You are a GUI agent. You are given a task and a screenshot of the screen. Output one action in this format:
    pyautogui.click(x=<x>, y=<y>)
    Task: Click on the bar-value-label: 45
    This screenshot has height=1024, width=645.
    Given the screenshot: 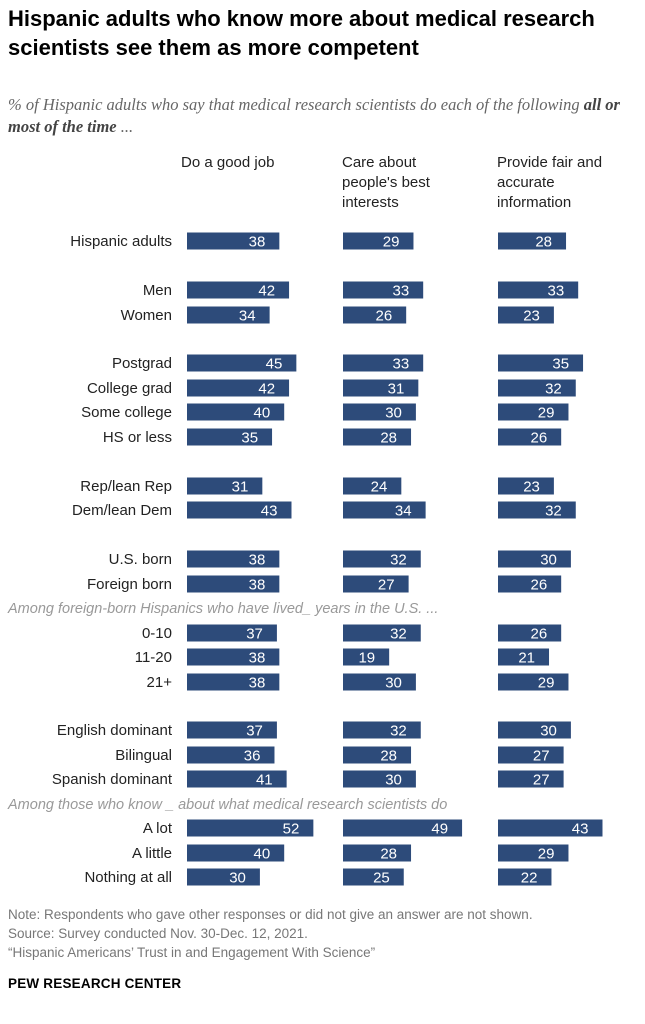 What is the action you would take?
    pyautogui.click(x=274, y=364)
    